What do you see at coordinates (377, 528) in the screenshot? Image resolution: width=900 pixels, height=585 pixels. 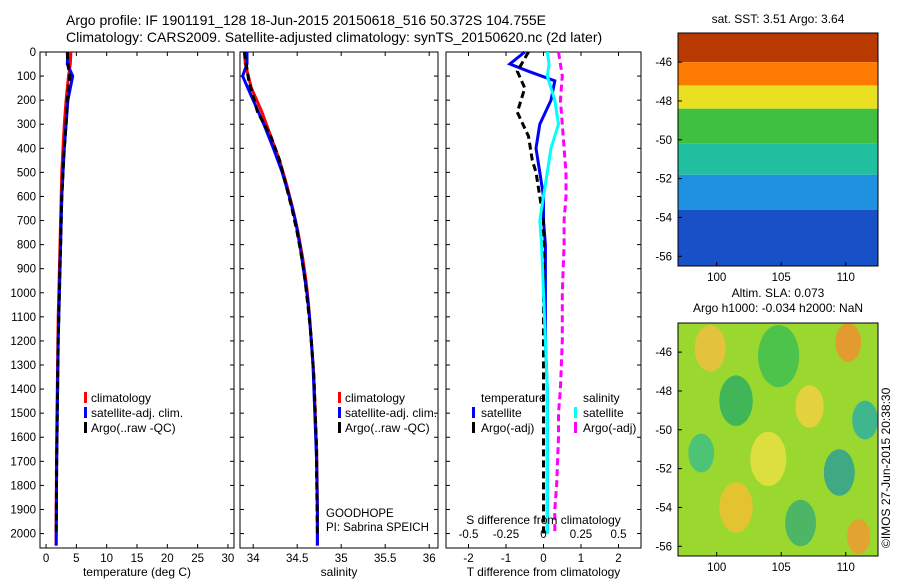 I see `annotation-pi: PI: Sabrina SPEICH` at bounding box center [377, 528].